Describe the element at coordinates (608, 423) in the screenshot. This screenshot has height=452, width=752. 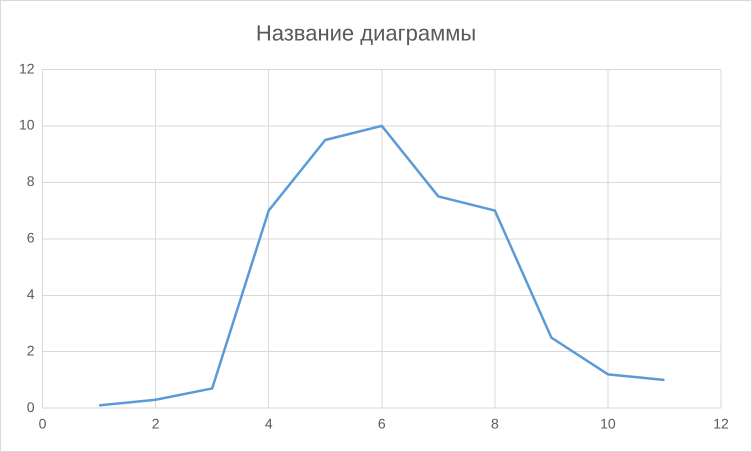
I see `x-tick-label: 10` at that location.